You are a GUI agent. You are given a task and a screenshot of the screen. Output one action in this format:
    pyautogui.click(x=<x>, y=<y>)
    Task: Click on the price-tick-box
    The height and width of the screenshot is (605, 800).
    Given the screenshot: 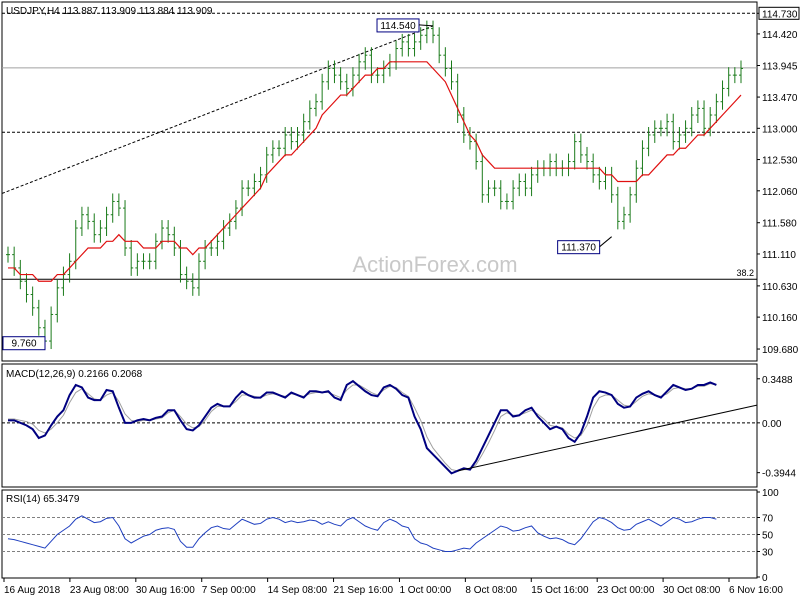 What is the action you would take?
    pyautogui.click(x=779, y=13)
    